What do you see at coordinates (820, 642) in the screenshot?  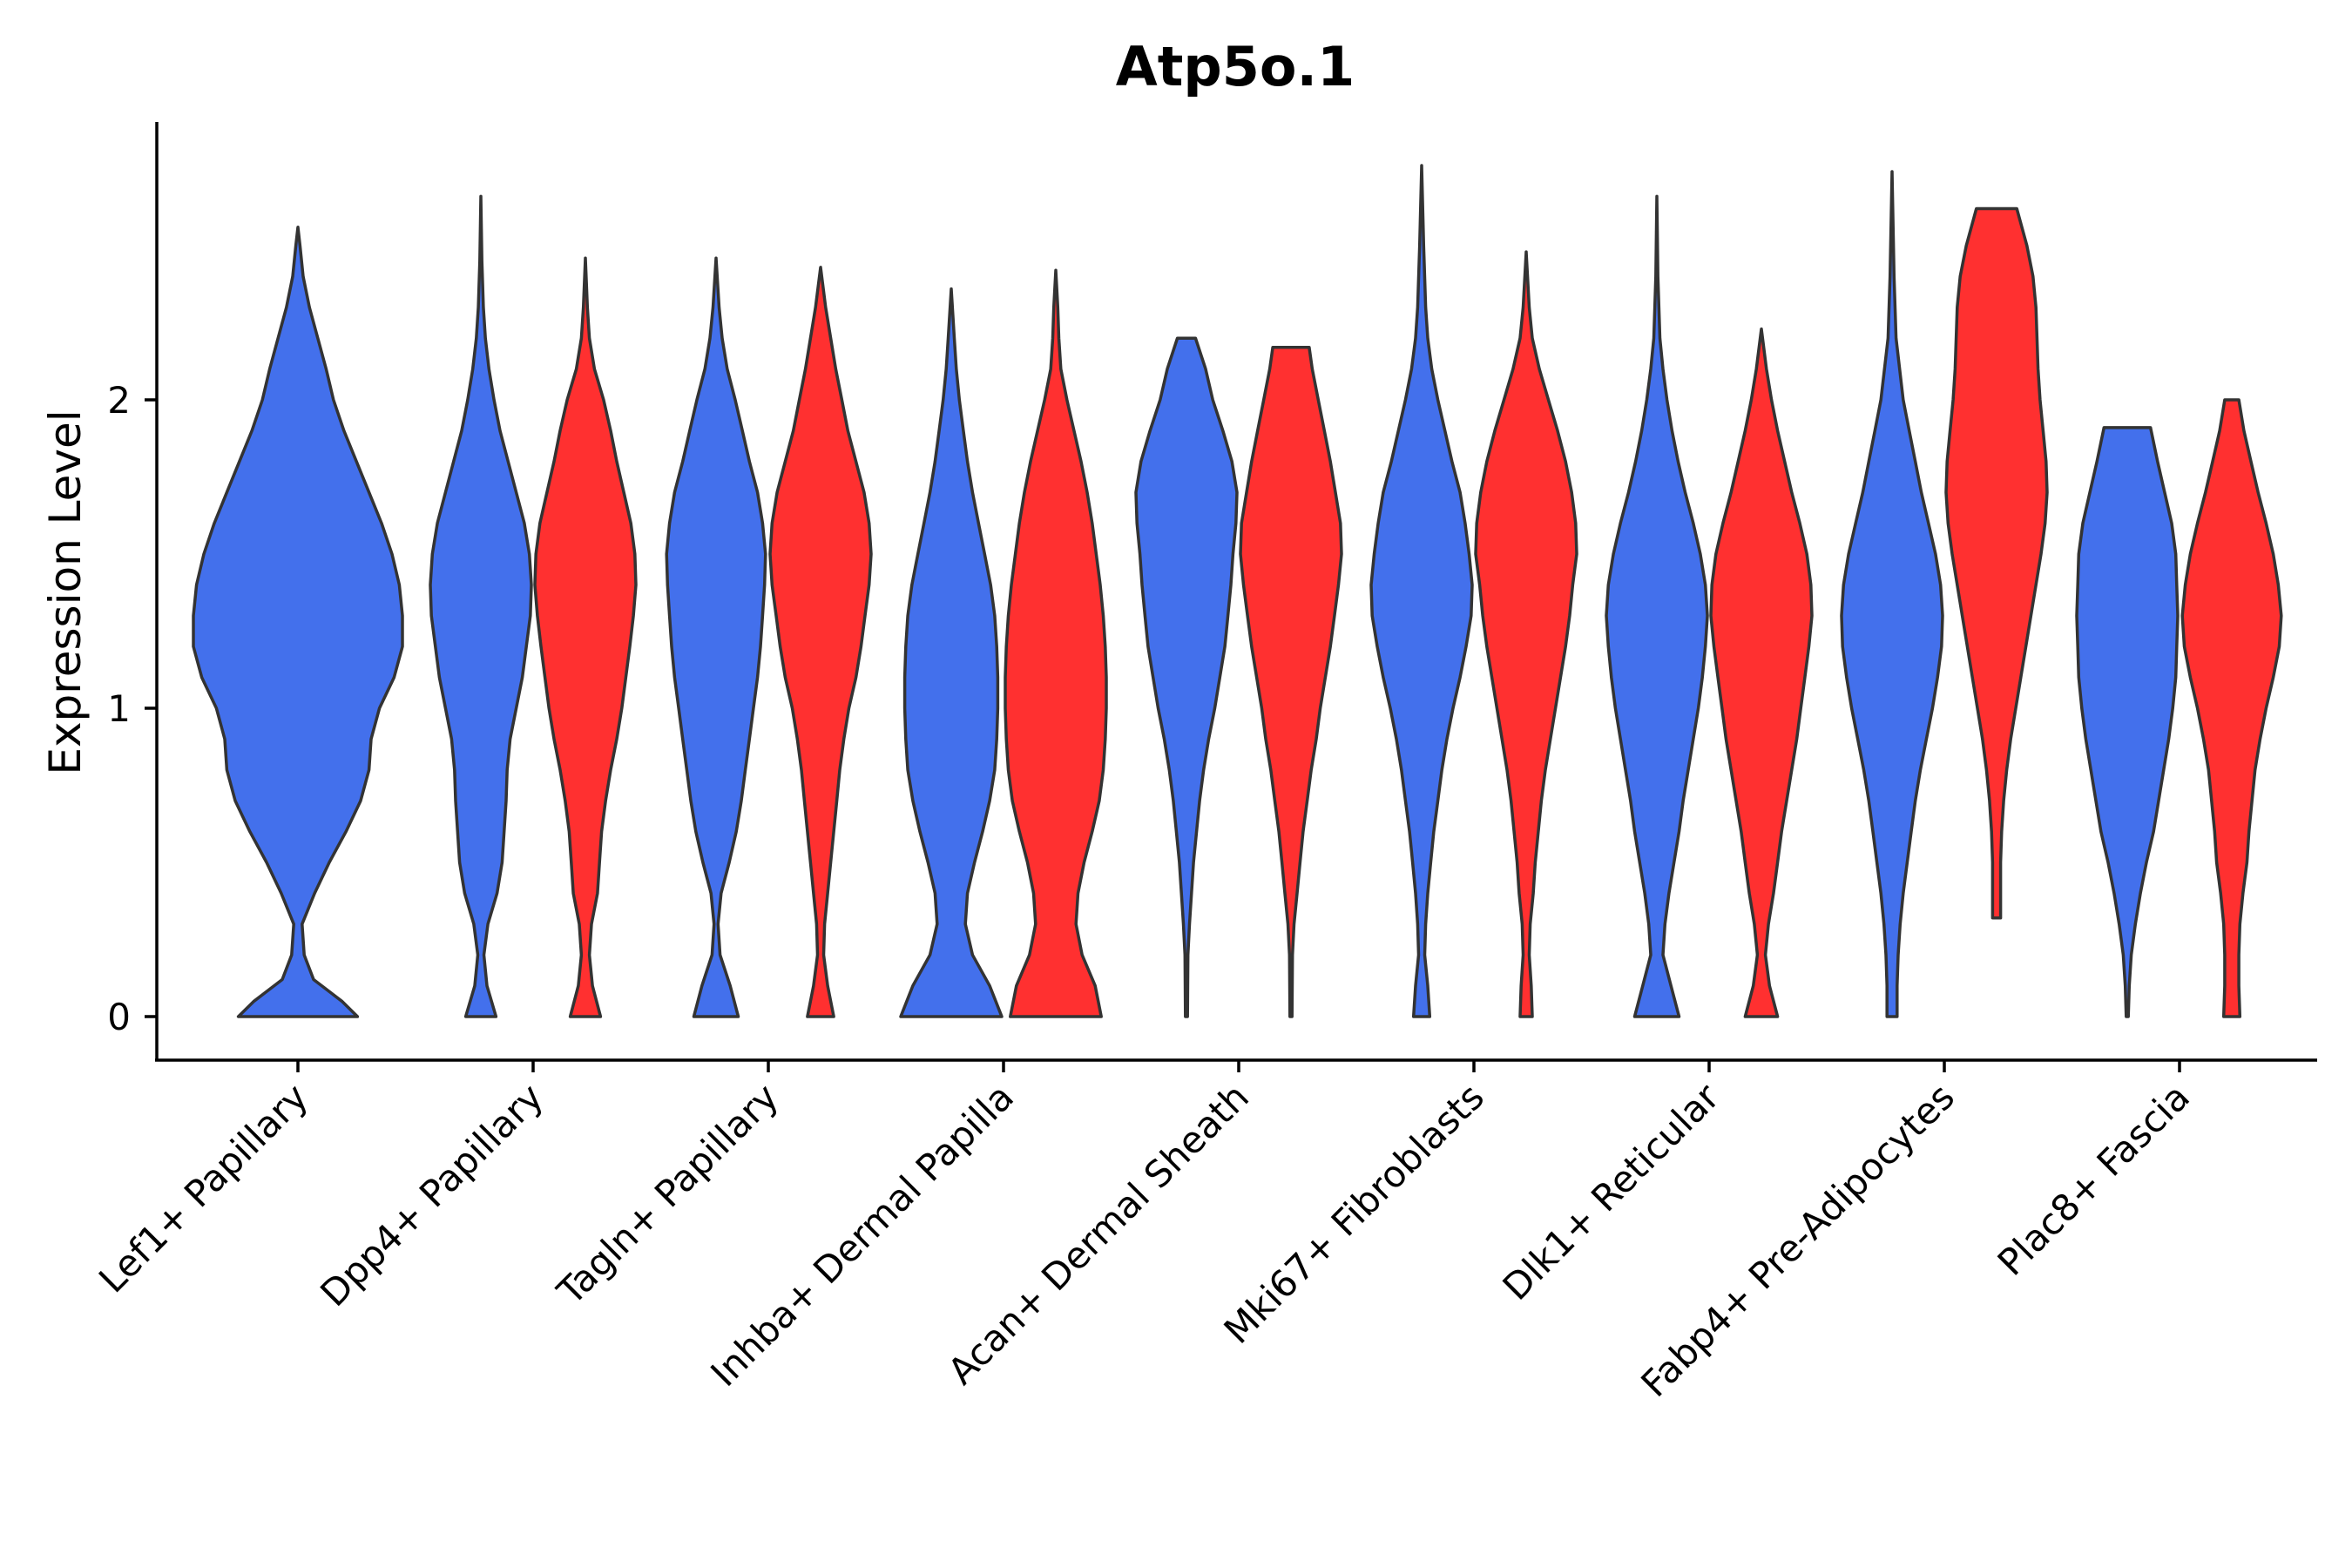 I see `violin-tagln-papillary-b` at bounding box center [820, 642].